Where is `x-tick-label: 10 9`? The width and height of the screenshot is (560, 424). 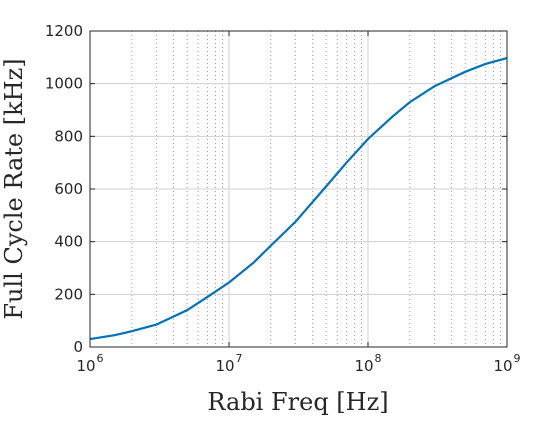 x-tick-label: 10 9 is located at coordinates (506, 363).